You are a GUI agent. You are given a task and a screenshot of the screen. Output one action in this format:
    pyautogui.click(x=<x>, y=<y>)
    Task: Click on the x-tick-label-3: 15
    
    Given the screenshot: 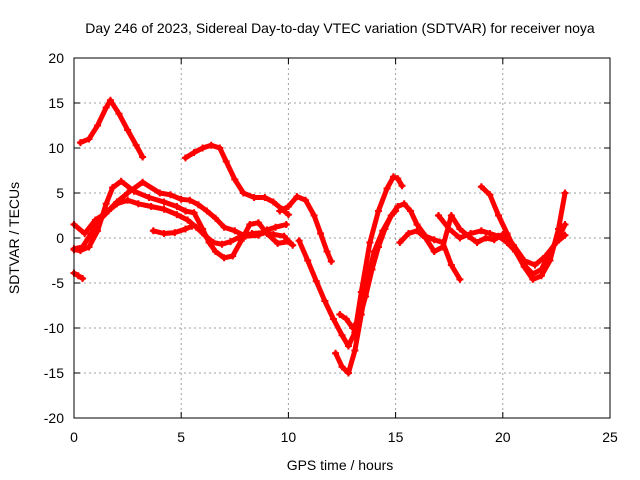 What is the action you would take?
    pyautogui.click(x=396, y=437)
    